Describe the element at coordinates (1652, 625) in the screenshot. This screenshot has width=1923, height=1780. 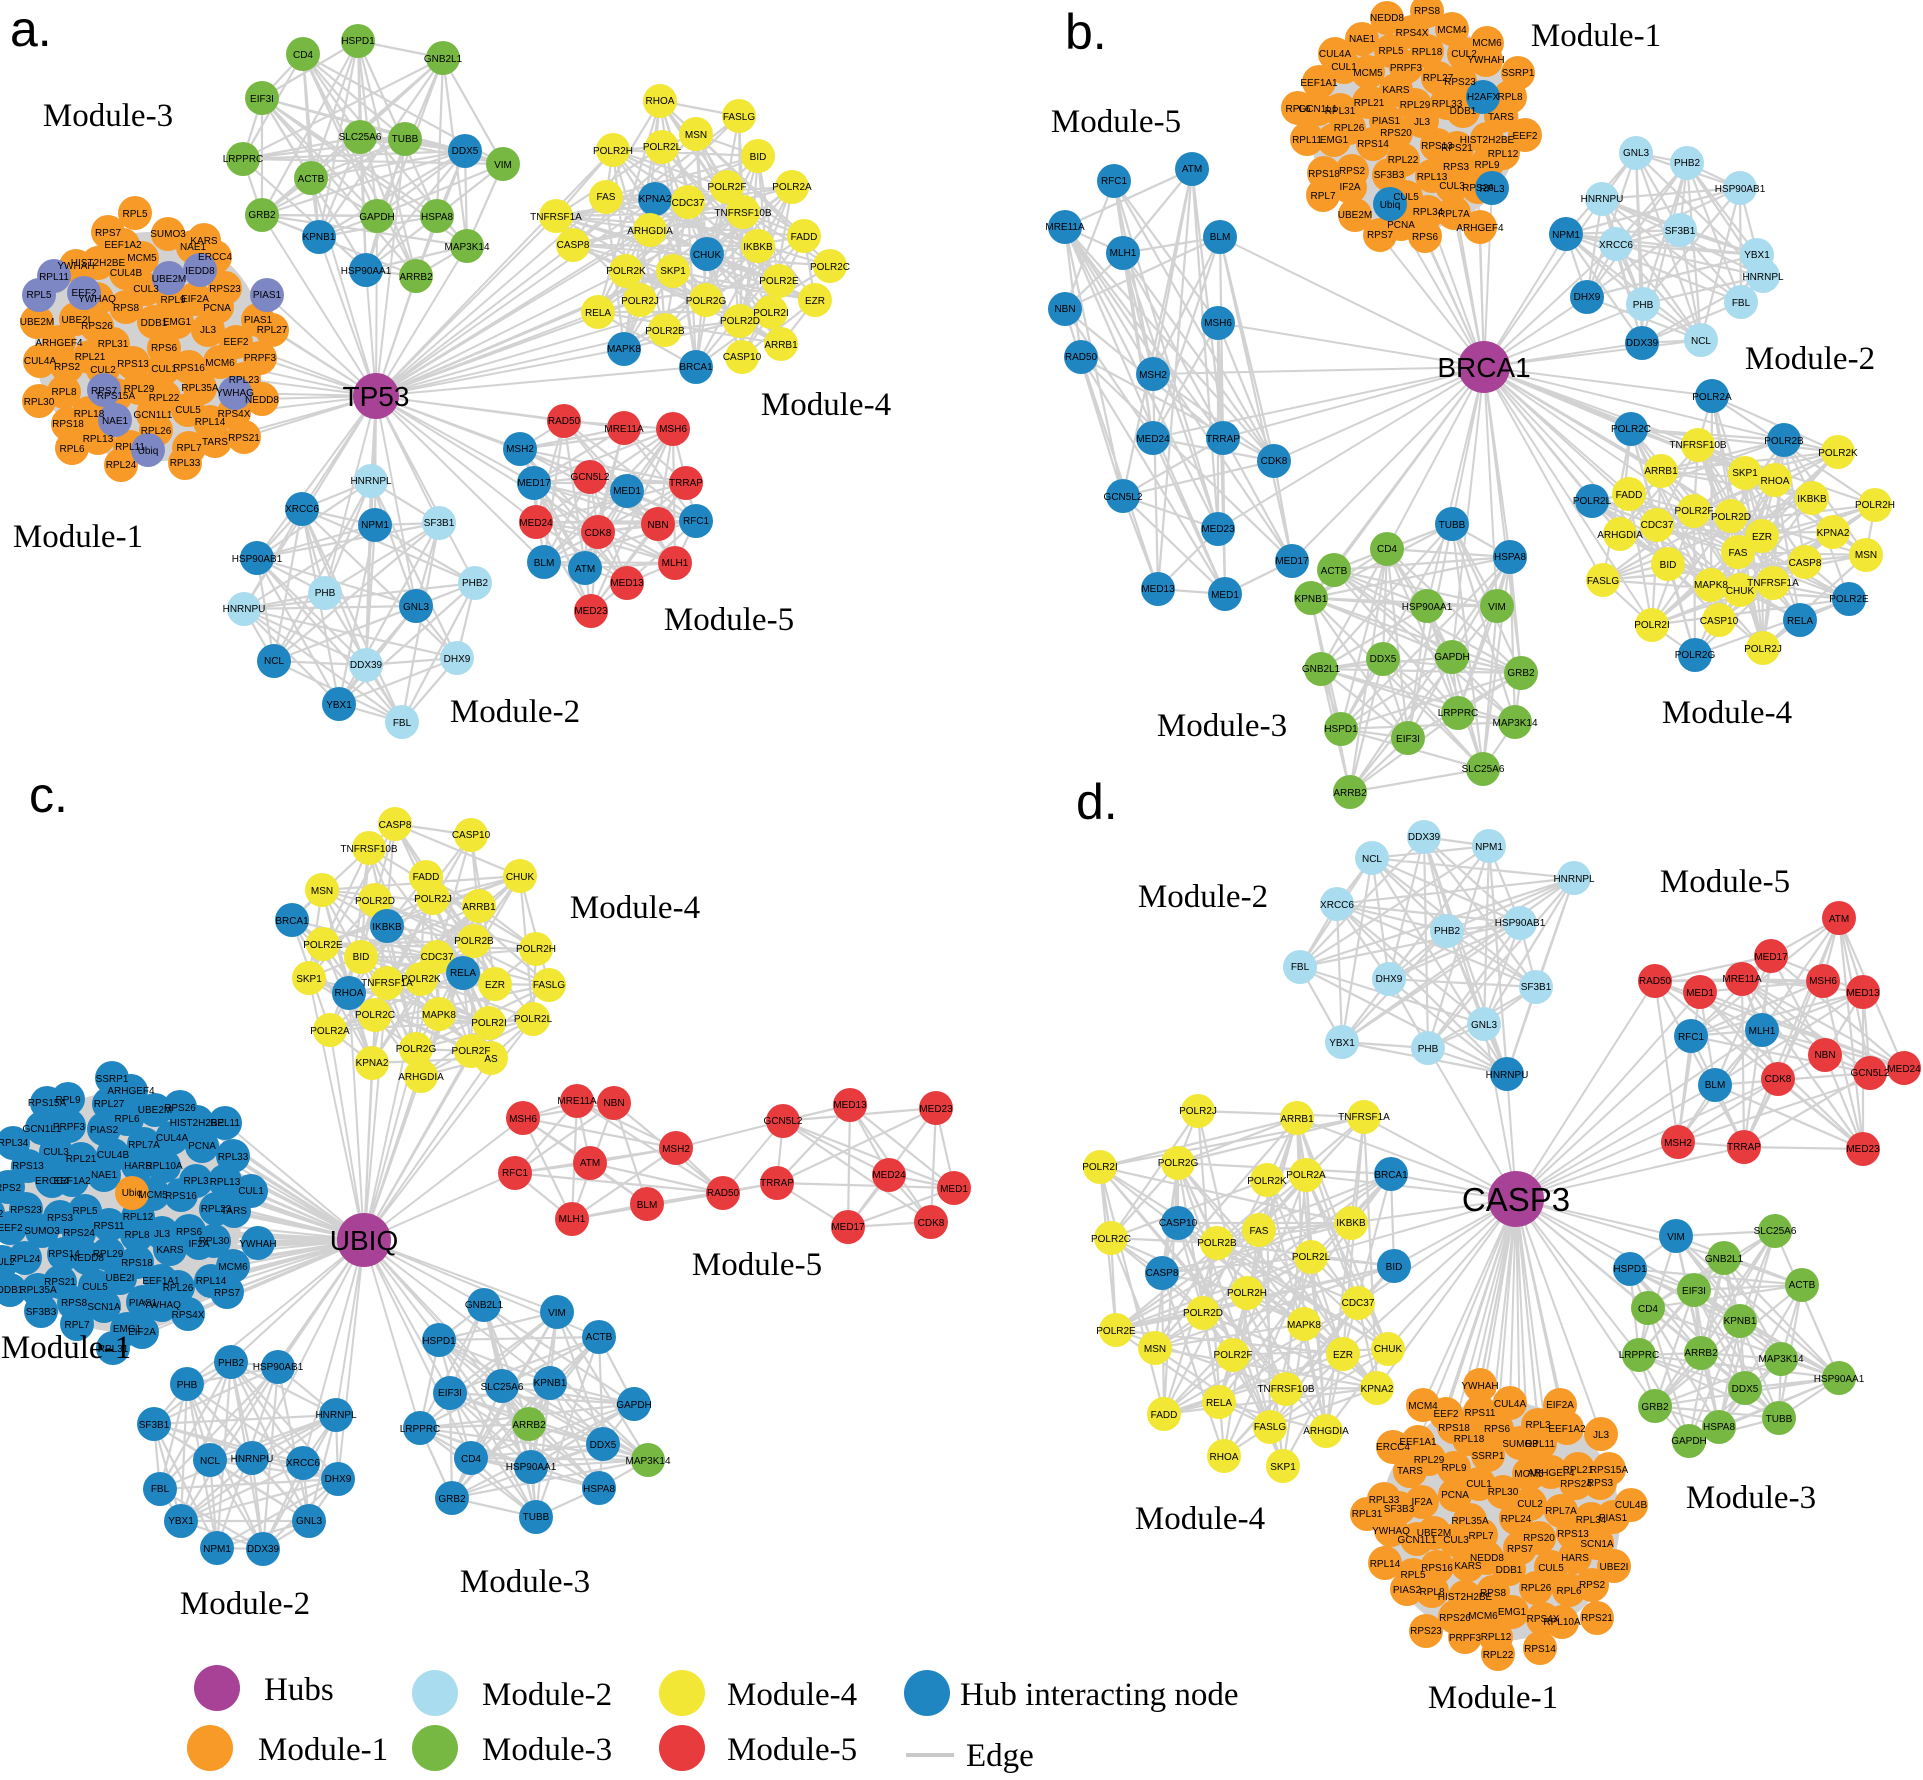
I see `svg-text: POLR2I` at that location.